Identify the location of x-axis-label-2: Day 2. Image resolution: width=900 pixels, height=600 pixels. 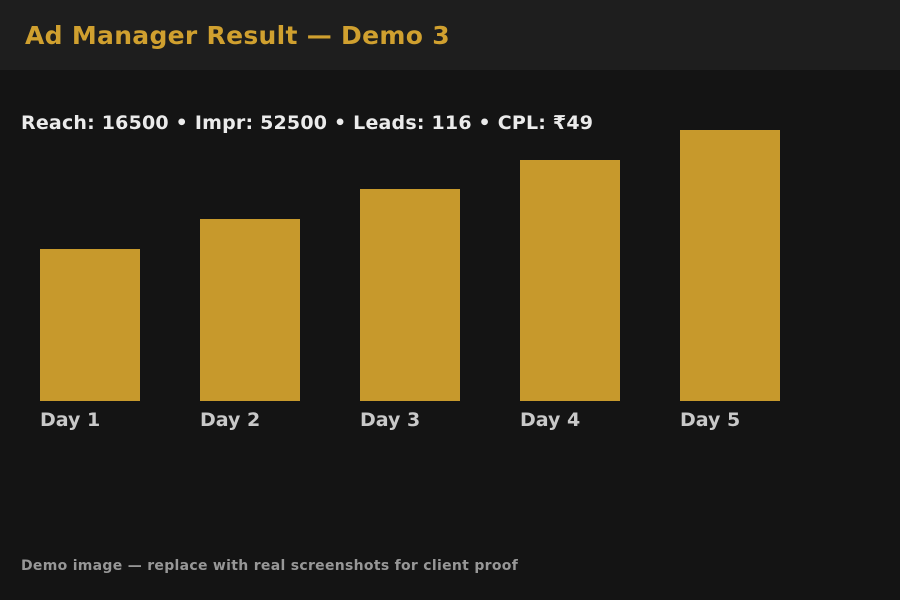
(230, 420).